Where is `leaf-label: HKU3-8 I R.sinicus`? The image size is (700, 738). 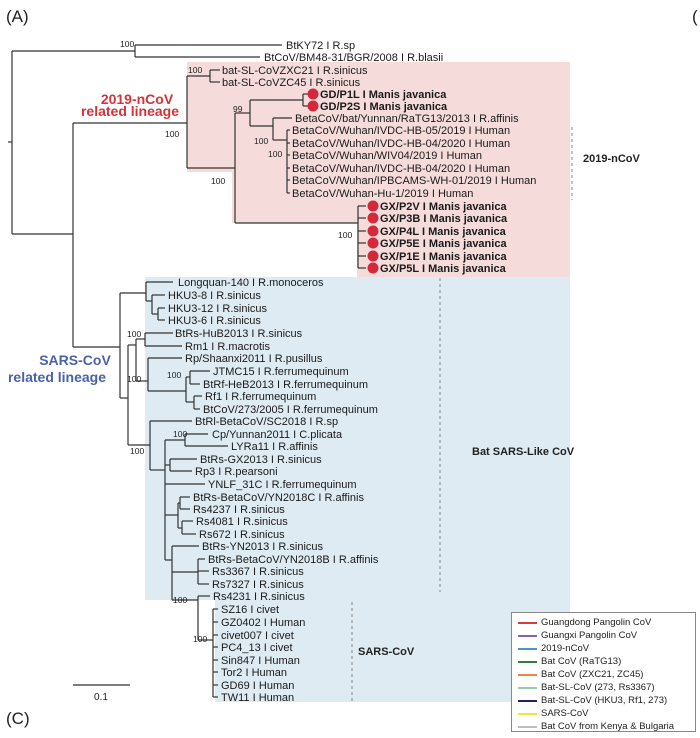
leaf-label: HKU3-8 I R.sinicus is located at coordinates (214, 296).